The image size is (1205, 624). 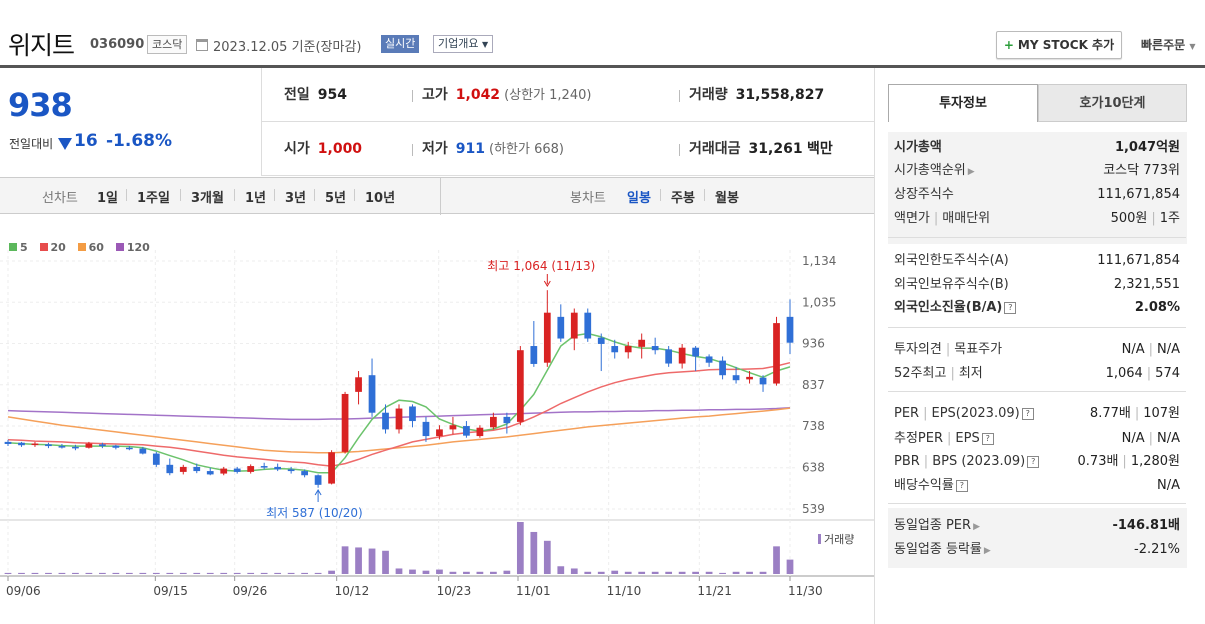 I want to click on candle-chart-label: 봉차트, so click(x=588, y=198).